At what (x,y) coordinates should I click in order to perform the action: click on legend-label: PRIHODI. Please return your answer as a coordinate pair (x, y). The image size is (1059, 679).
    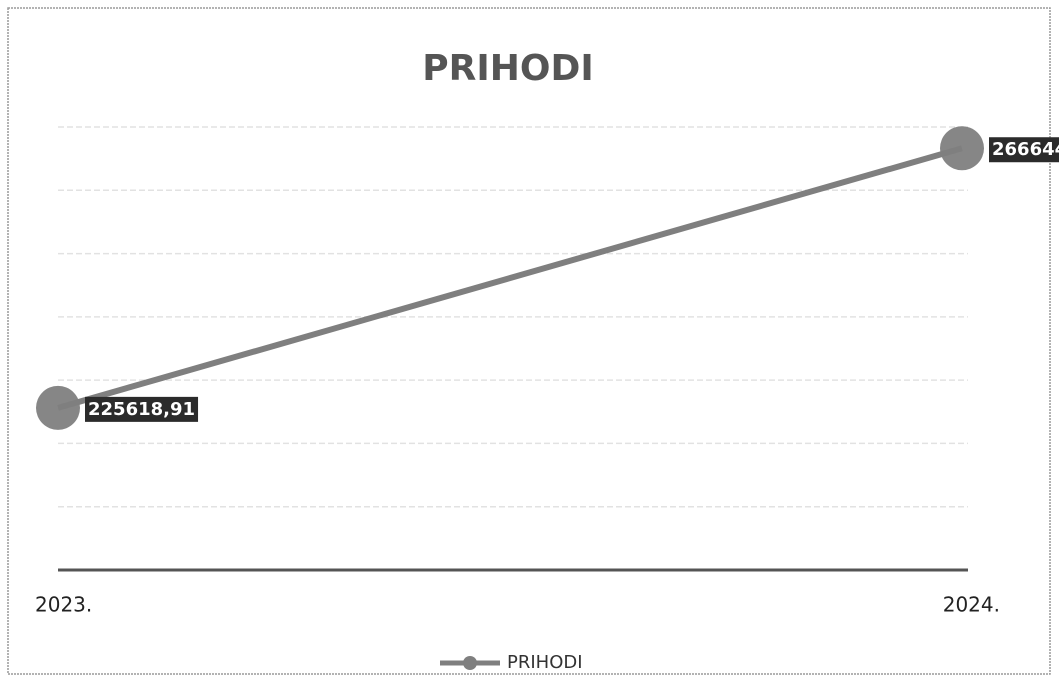
    Looking at the image, I should click on (545, 662).